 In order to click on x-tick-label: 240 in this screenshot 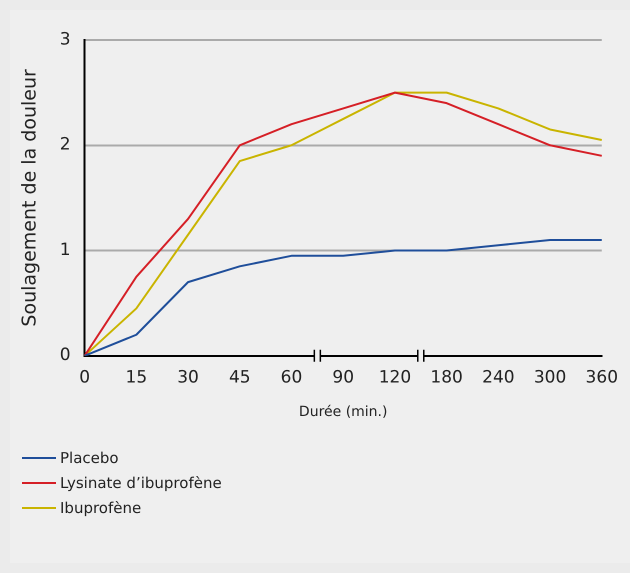, I will do `click(498, 377)`.